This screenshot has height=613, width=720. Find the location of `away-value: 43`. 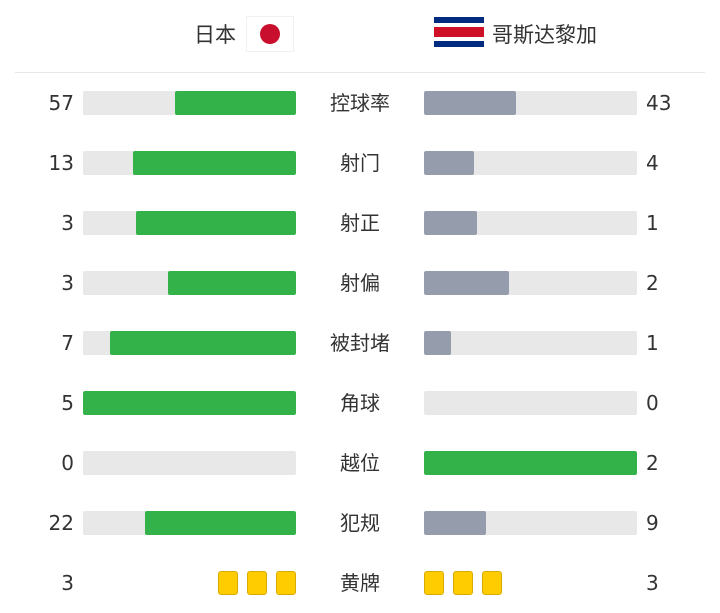

away-value: 43 is located at coordinates (659, 103).